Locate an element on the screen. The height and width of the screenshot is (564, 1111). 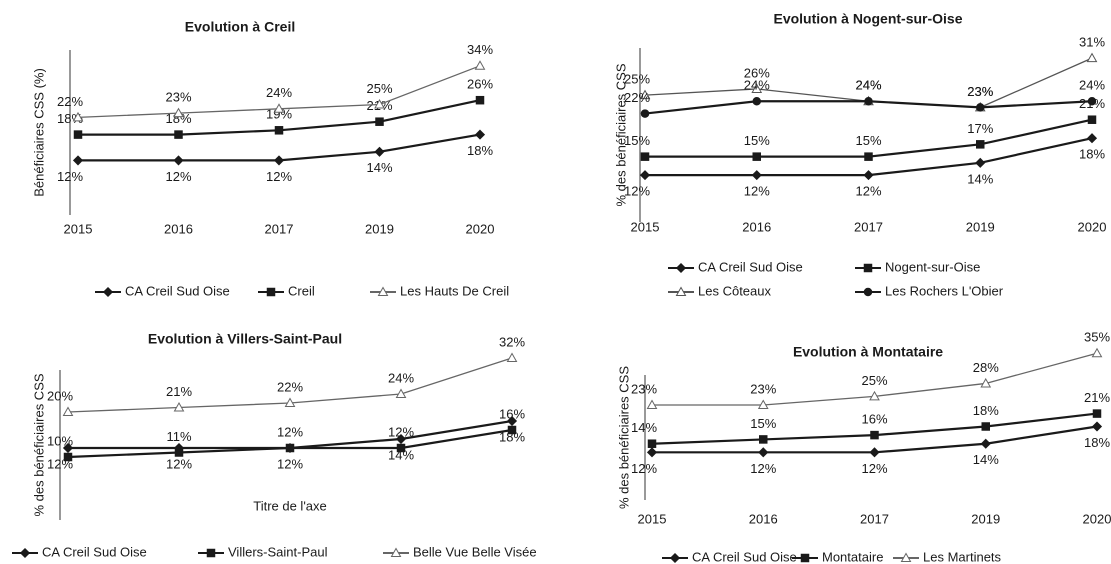
data-label: 16% is located at coordinates (512, 413).